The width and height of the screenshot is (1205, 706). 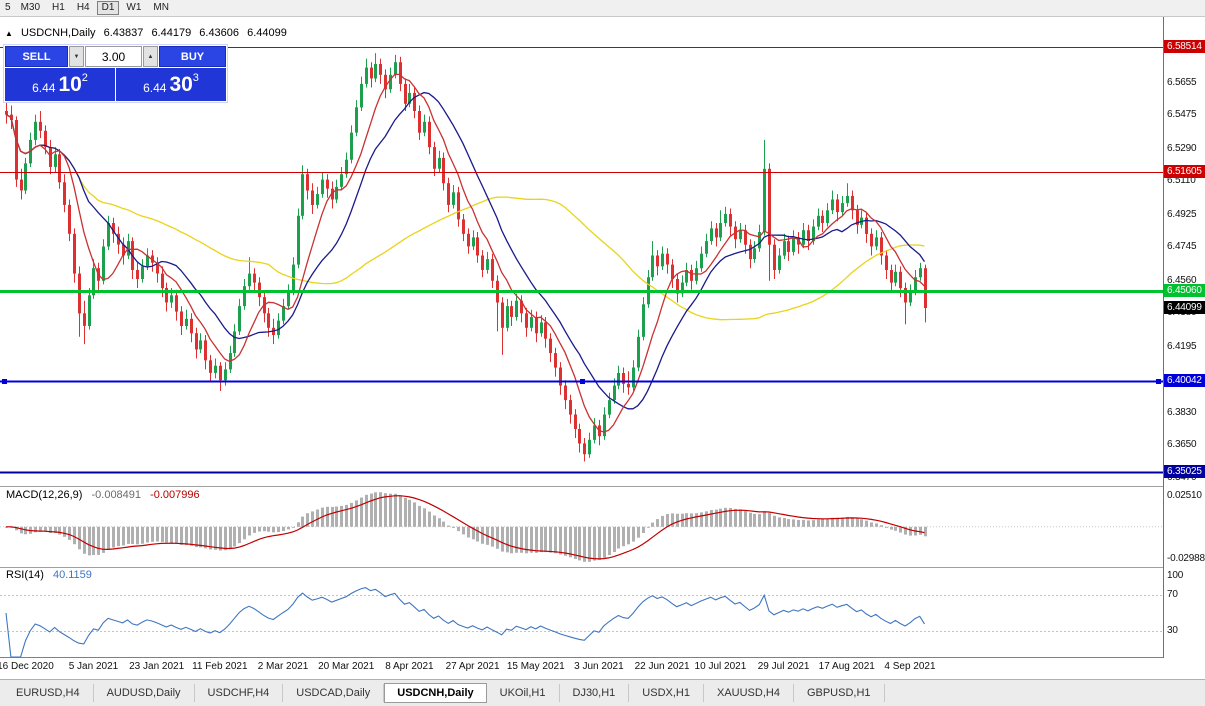 I want to click on timeframe-h4-button: H4, so click(x=83, y=8).